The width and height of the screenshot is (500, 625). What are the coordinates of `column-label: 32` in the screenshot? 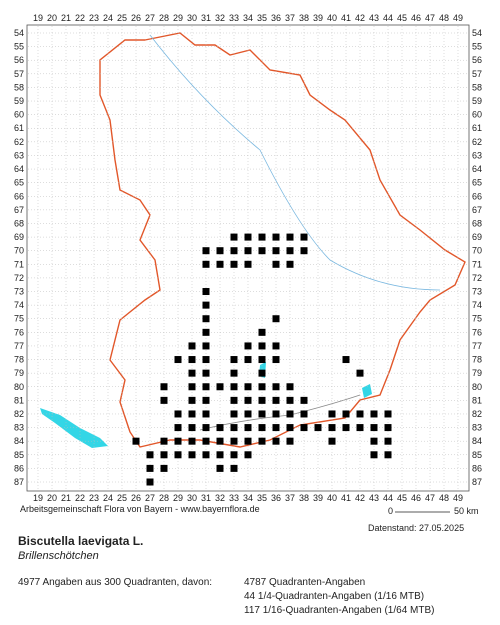 It's located at (220, 498).